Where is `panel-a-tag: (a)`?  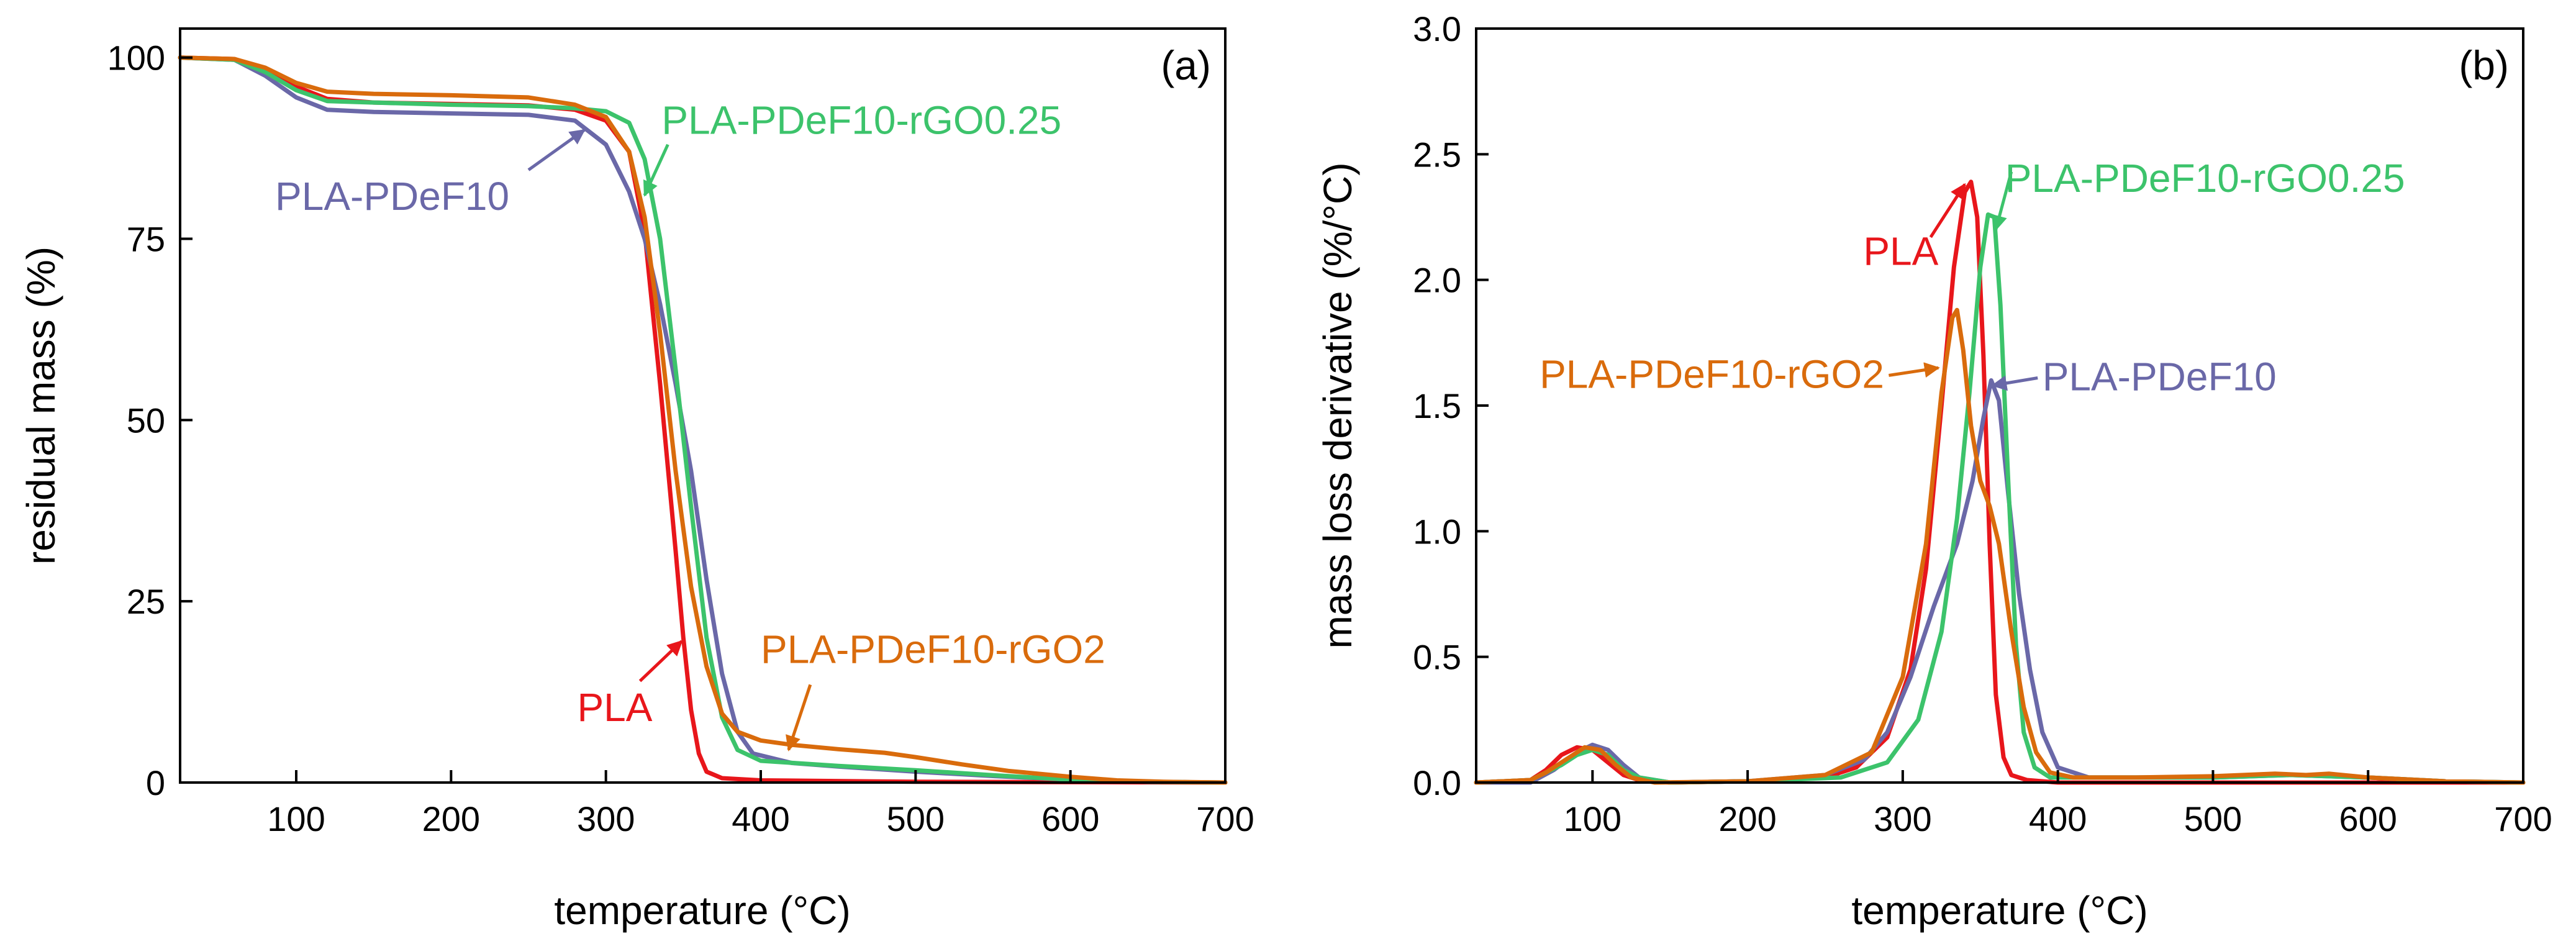 panel-a-tag: (a) is located at coordinates (1186, 65).